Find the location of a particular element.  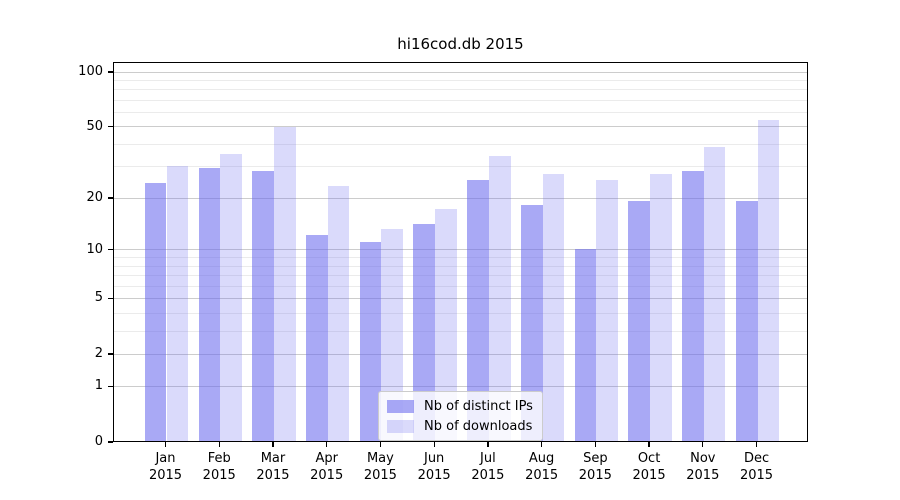

legend-entry-distinct-ips: Nb of distinct IPs is located at coordinates (460, 406).